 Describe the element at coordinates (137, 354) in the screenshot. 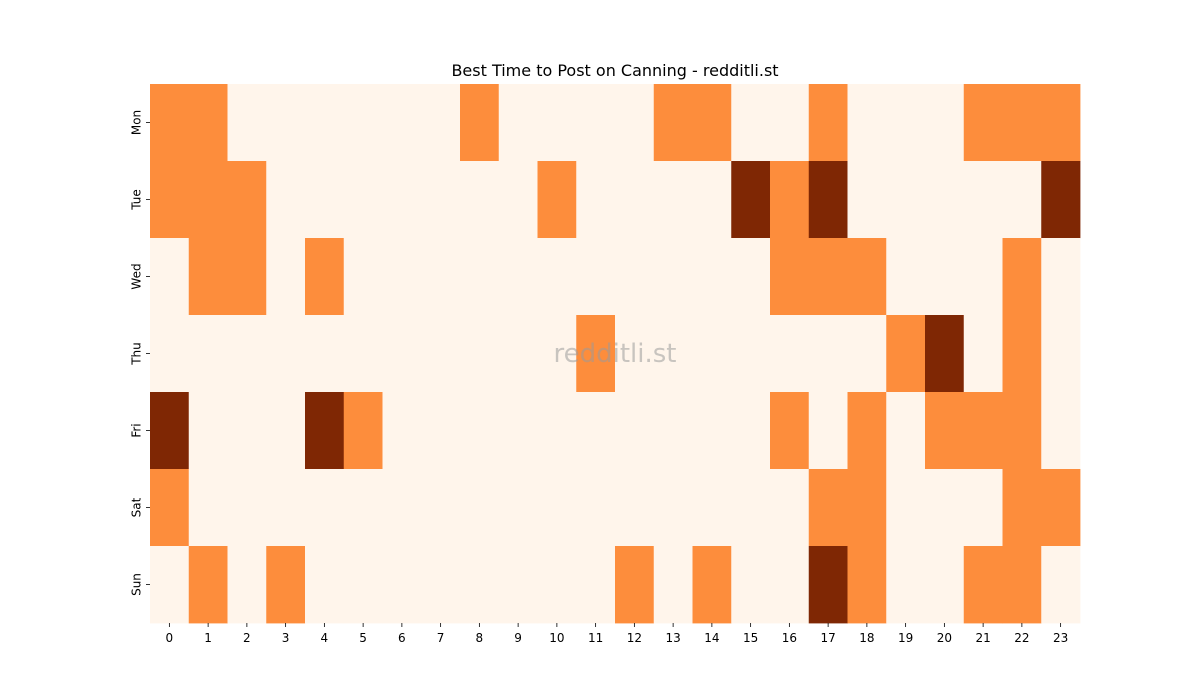

I see `y-tick-label: Thu` at that location.